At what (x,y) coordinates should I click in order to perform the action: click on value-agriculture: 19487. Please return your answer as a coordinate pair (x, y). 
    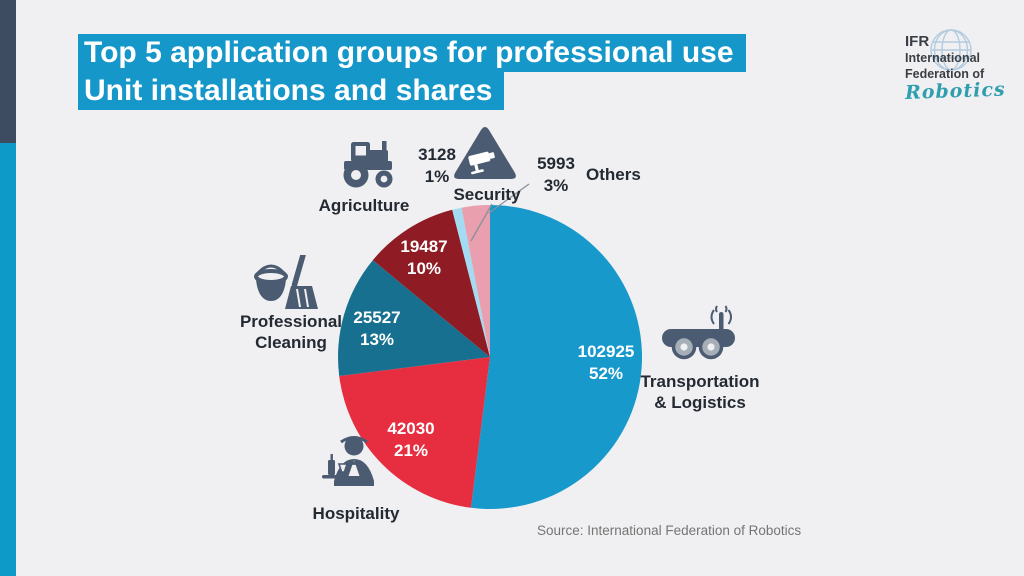
    Looking at the image, I should click on (424, 246).